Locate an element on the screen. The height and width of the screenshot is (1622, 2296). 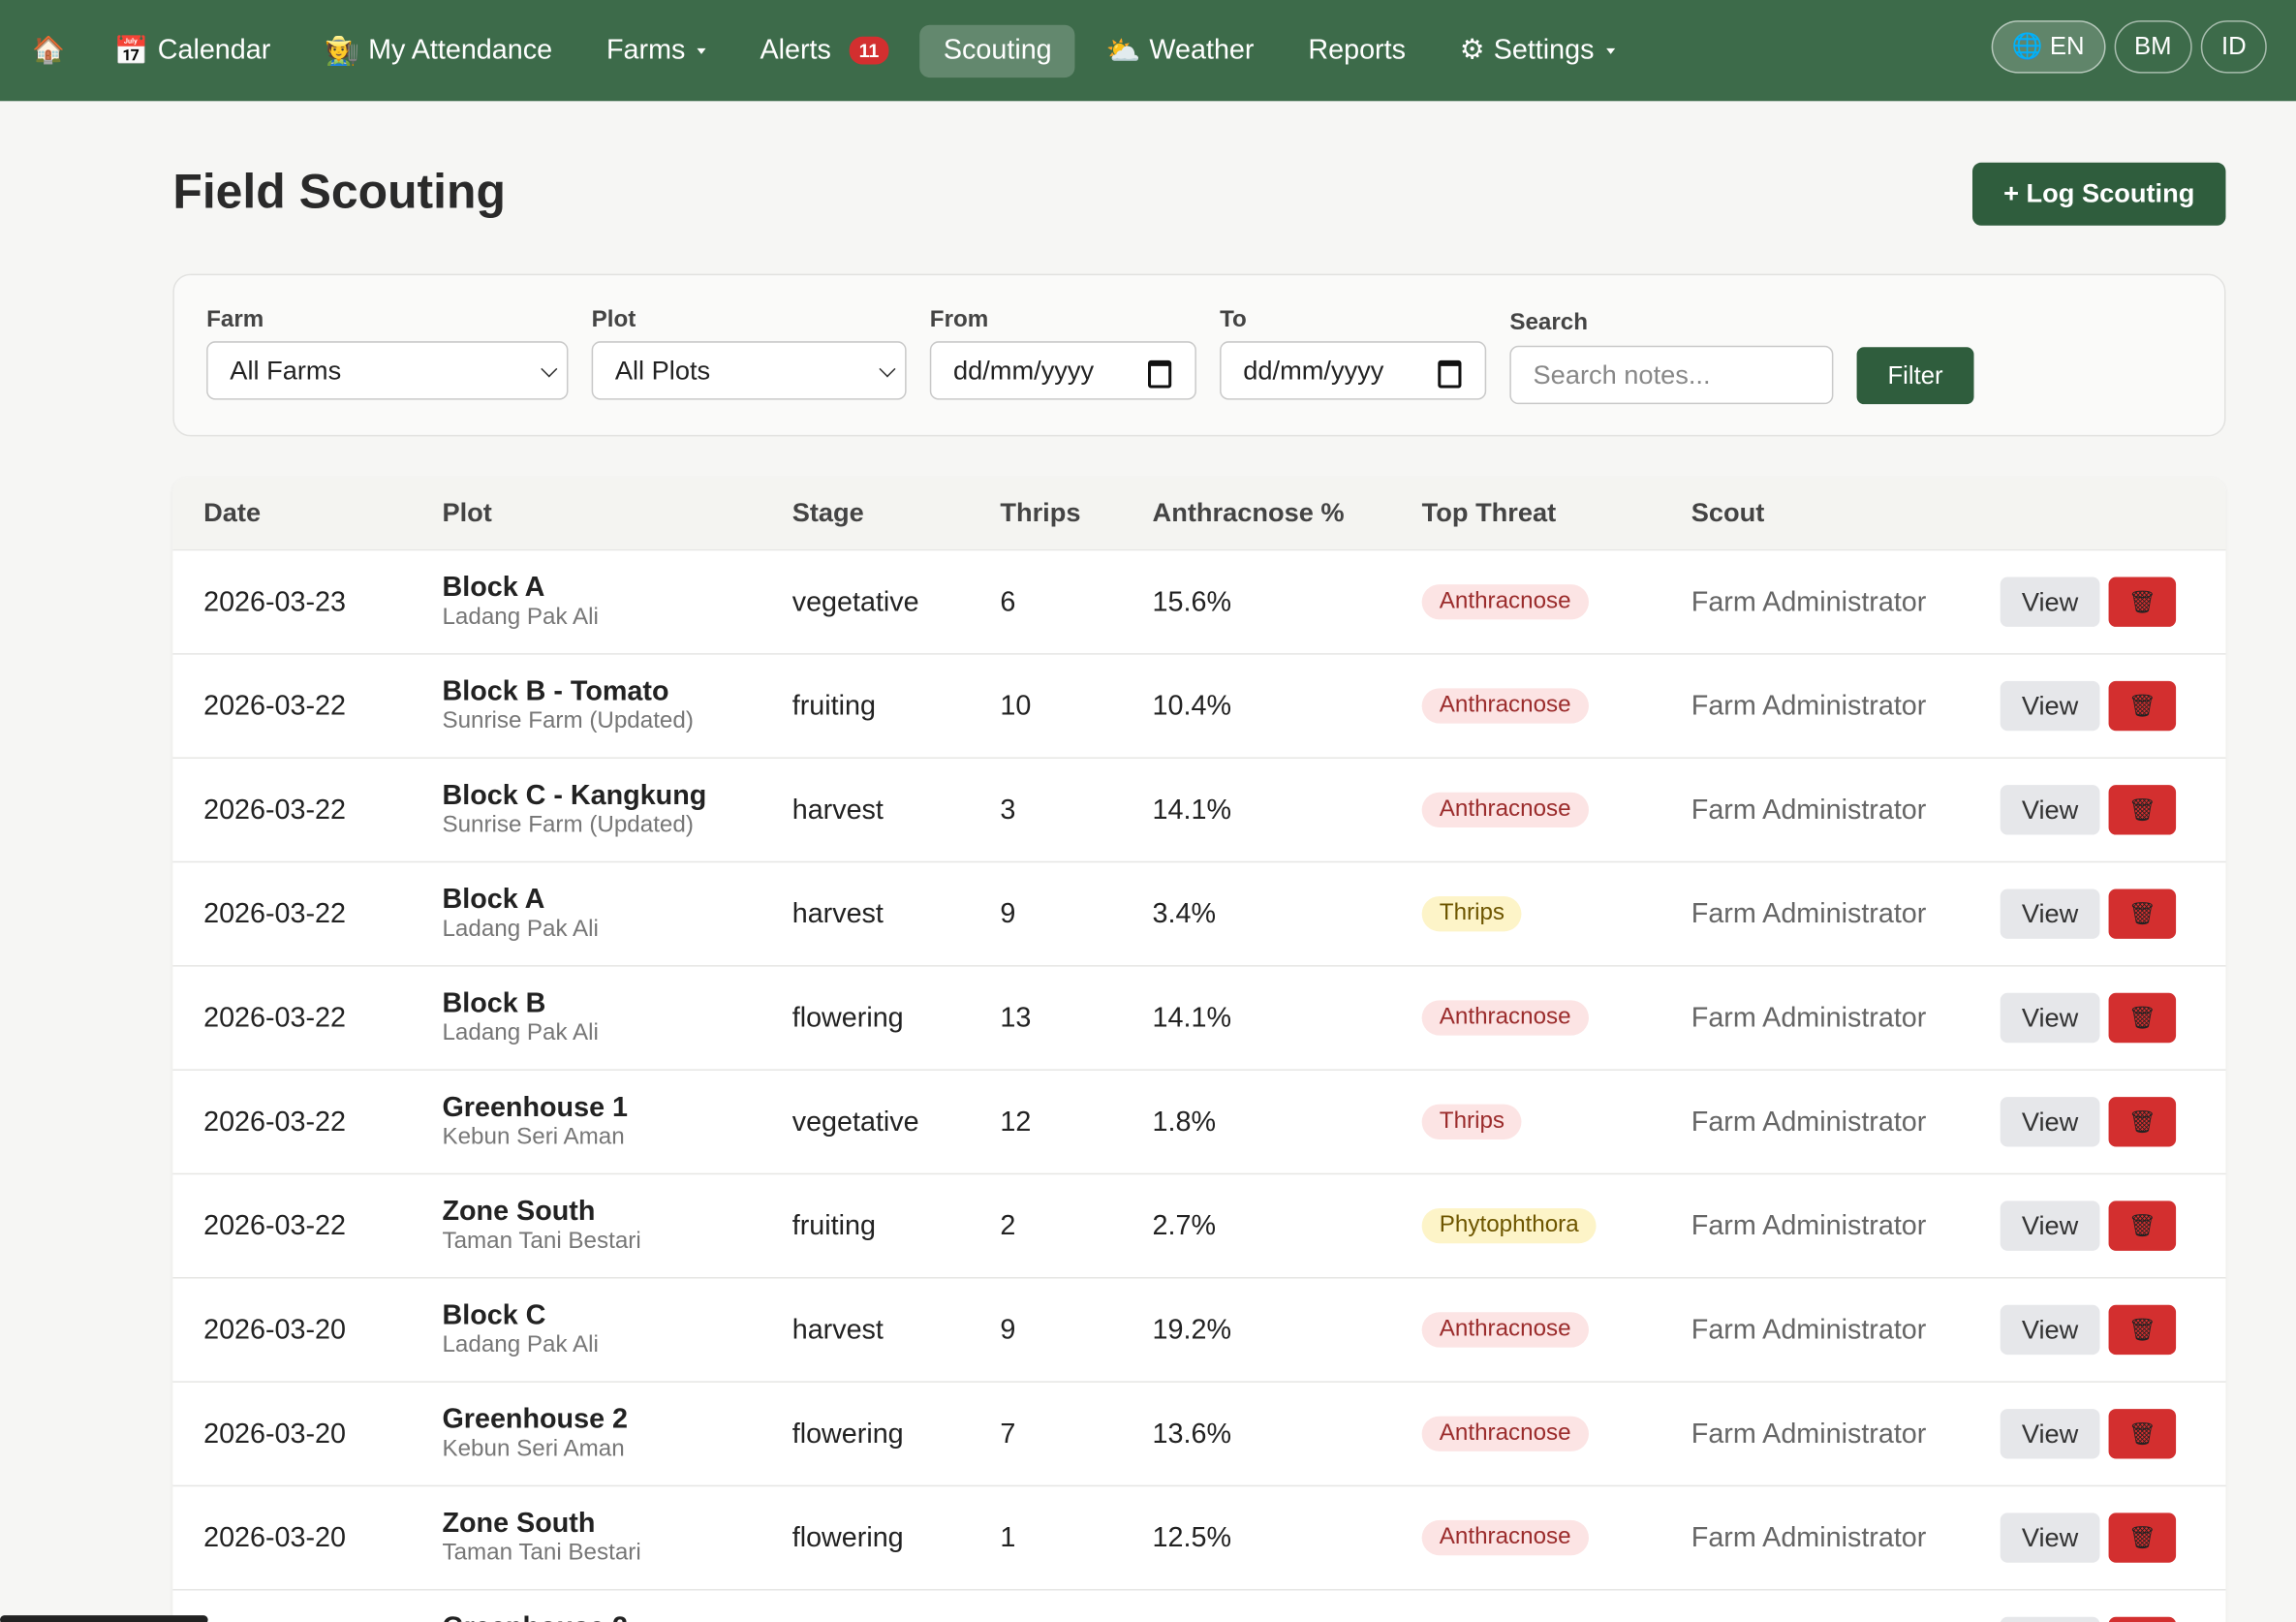
thrips-count: 13 is located at coordinates (1016, 1019).